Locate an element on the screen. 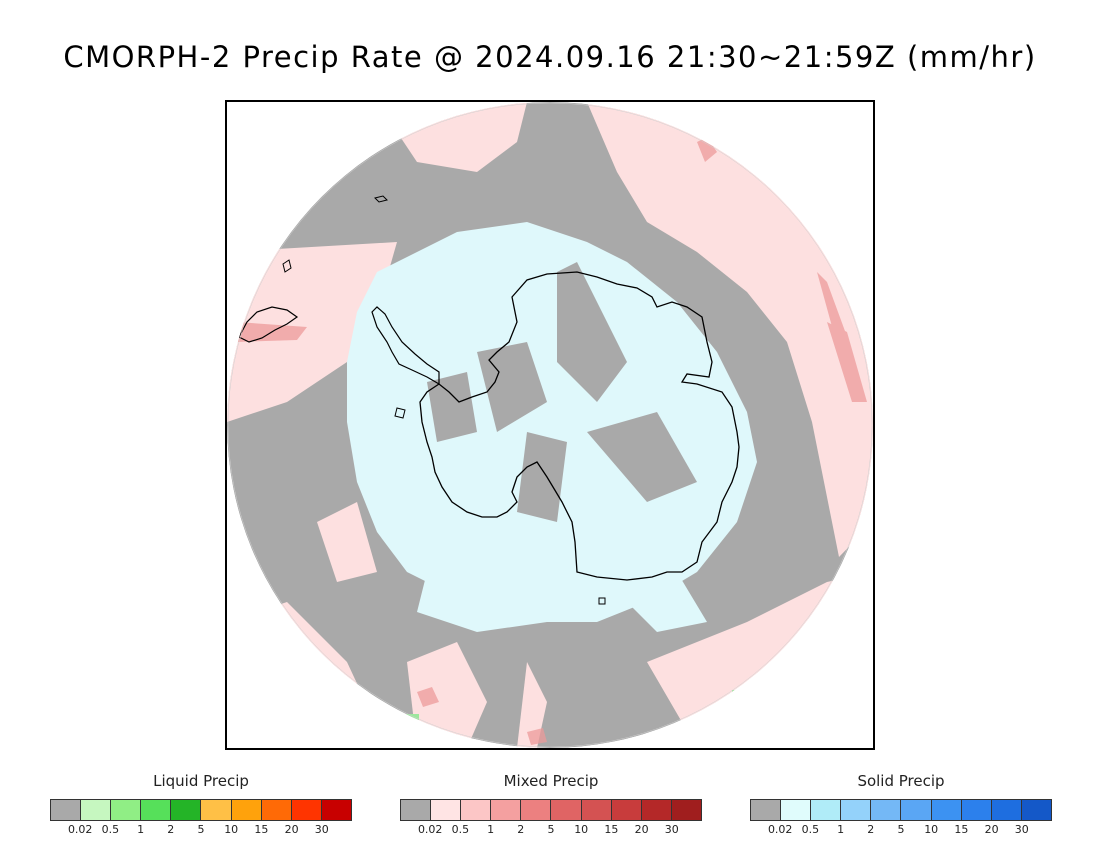 Image resolution: width=1100 pixels, height=850 pixels. legend-title: Solid Precip is located at coordinates (901, 781).